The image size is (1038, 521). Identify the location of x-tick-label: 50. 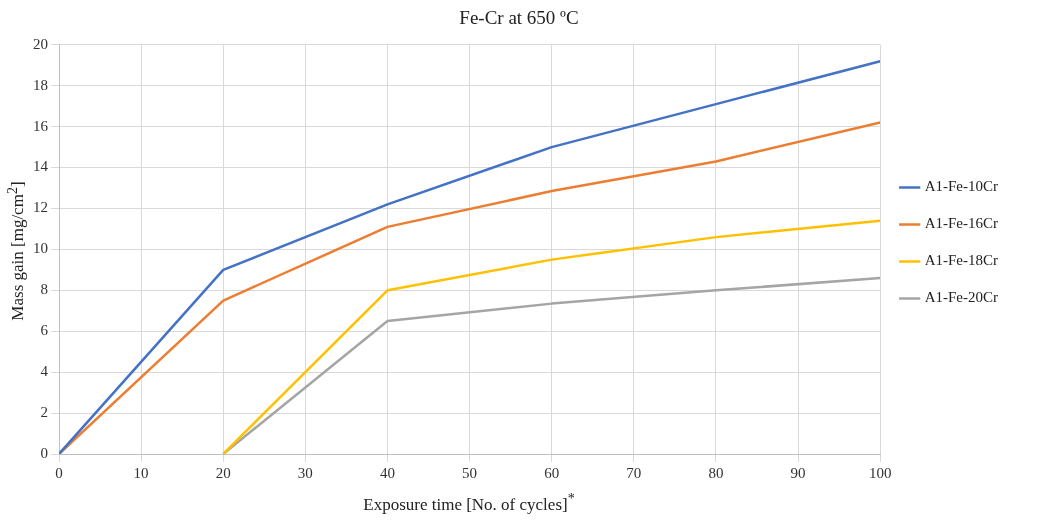
(470, 472).